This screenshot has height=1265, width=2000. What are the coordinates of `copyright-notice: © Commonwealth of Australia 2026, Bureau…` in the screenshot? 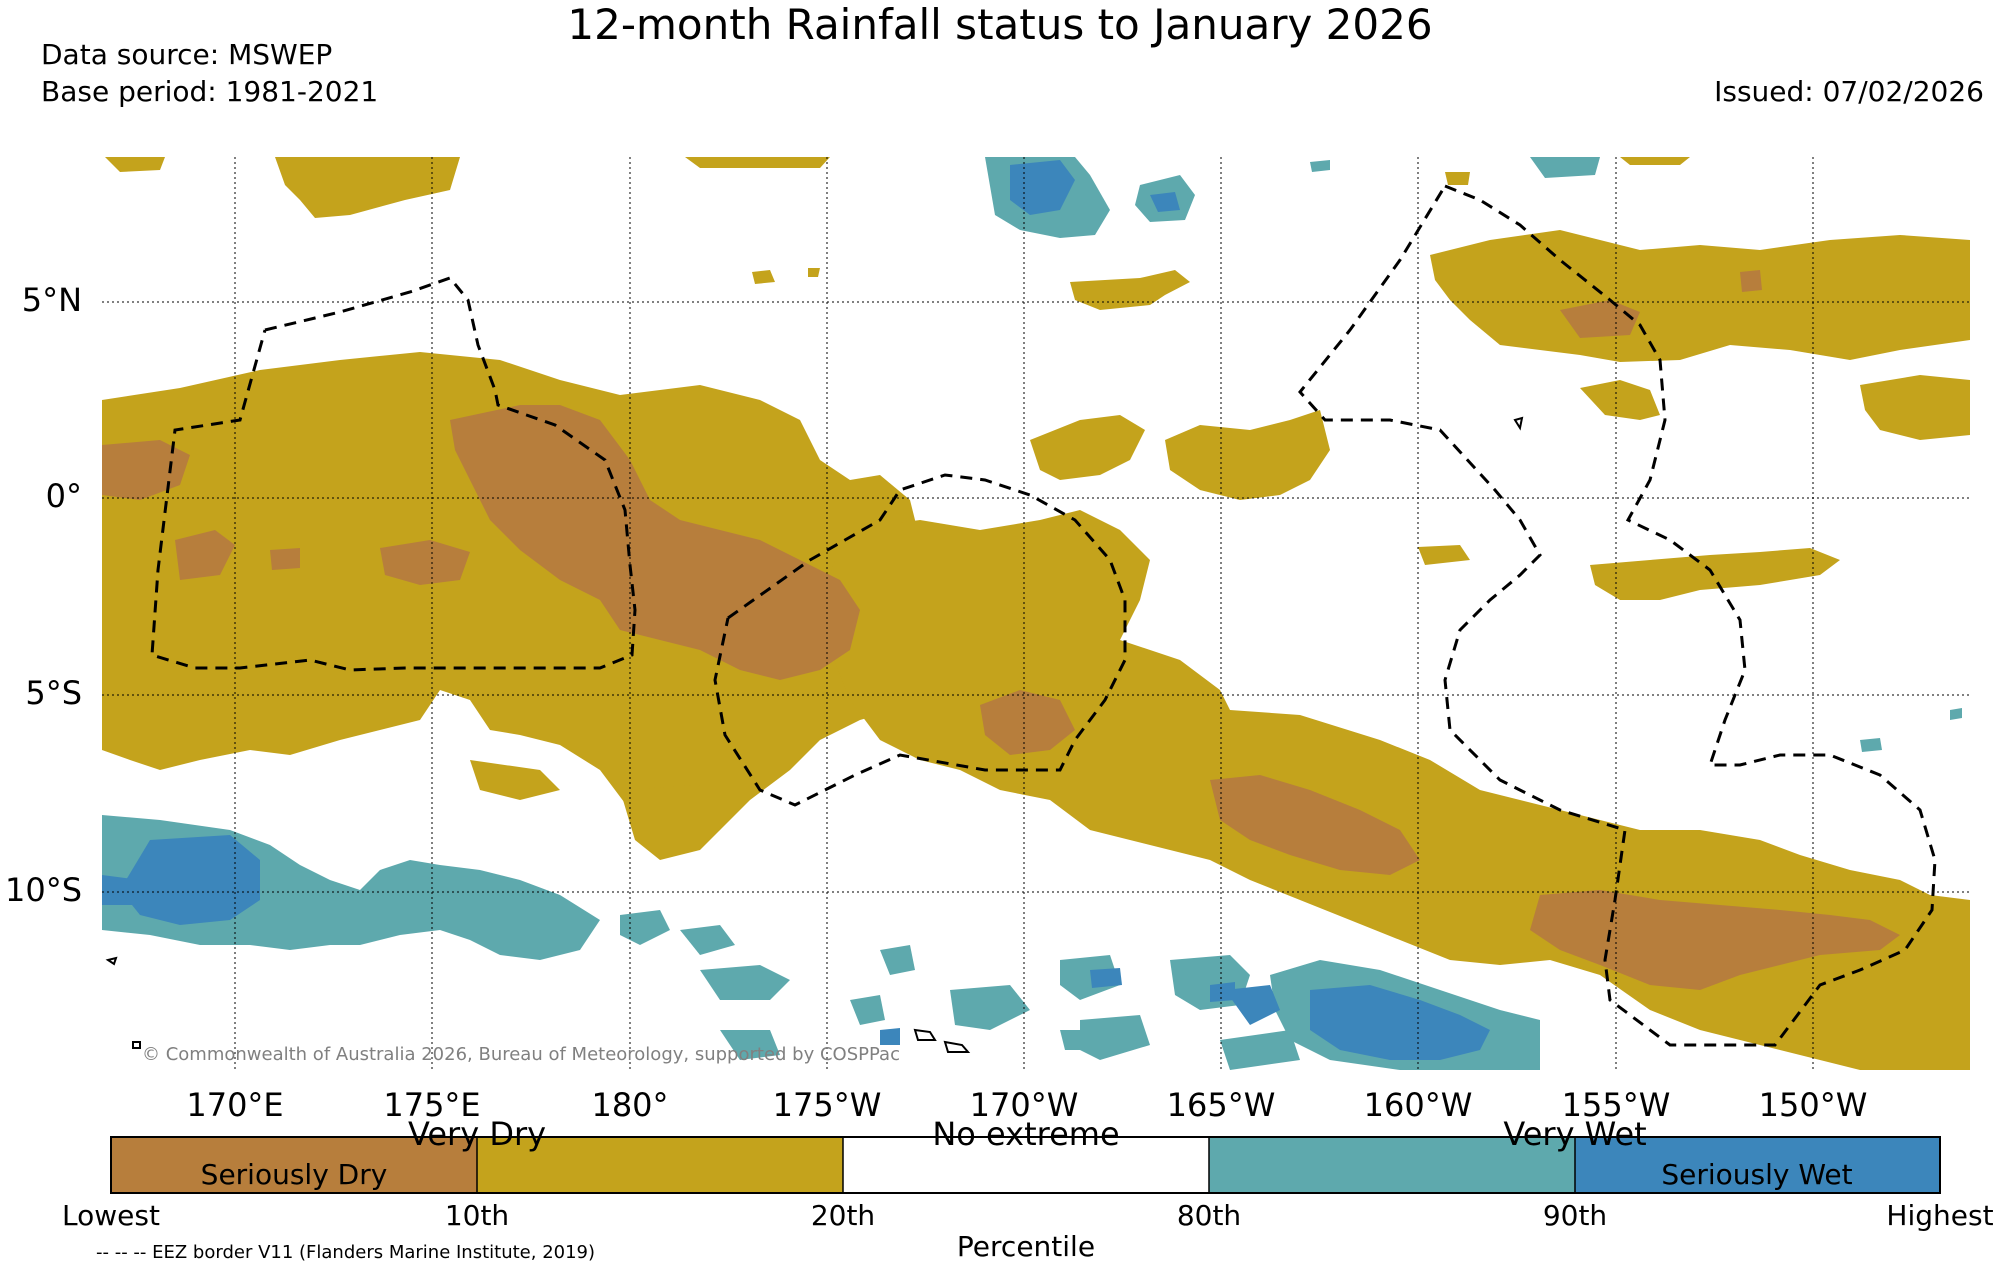 It's located at (521, 1054).